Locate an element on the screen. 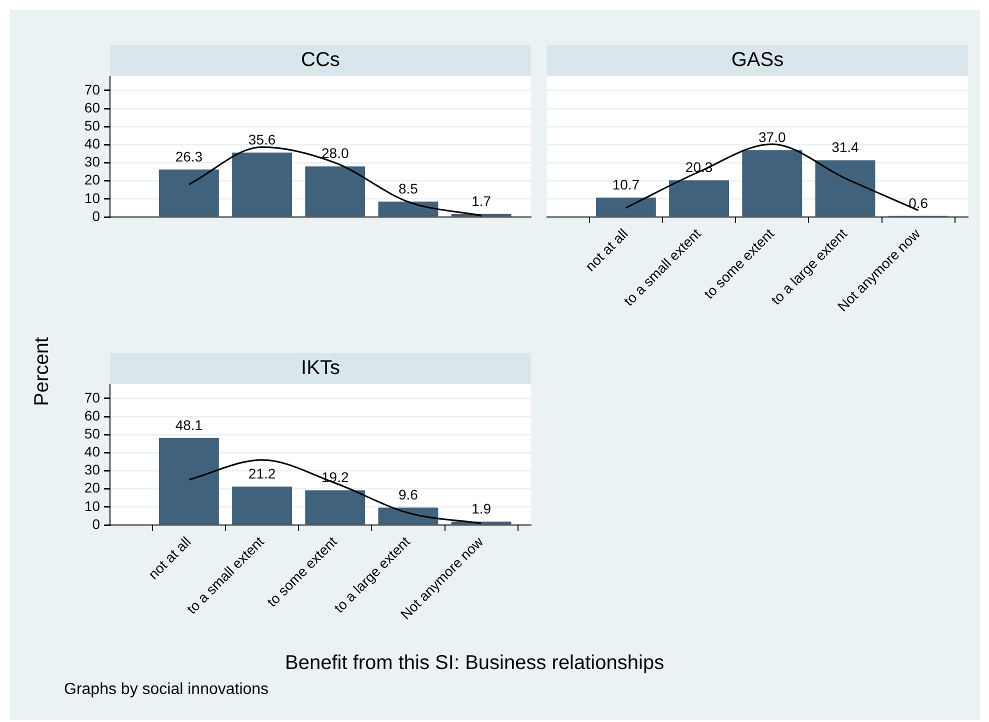 The height and width of the screenshot is (722, 989). data-label: 35.6 is located at coordinates (262, 140).